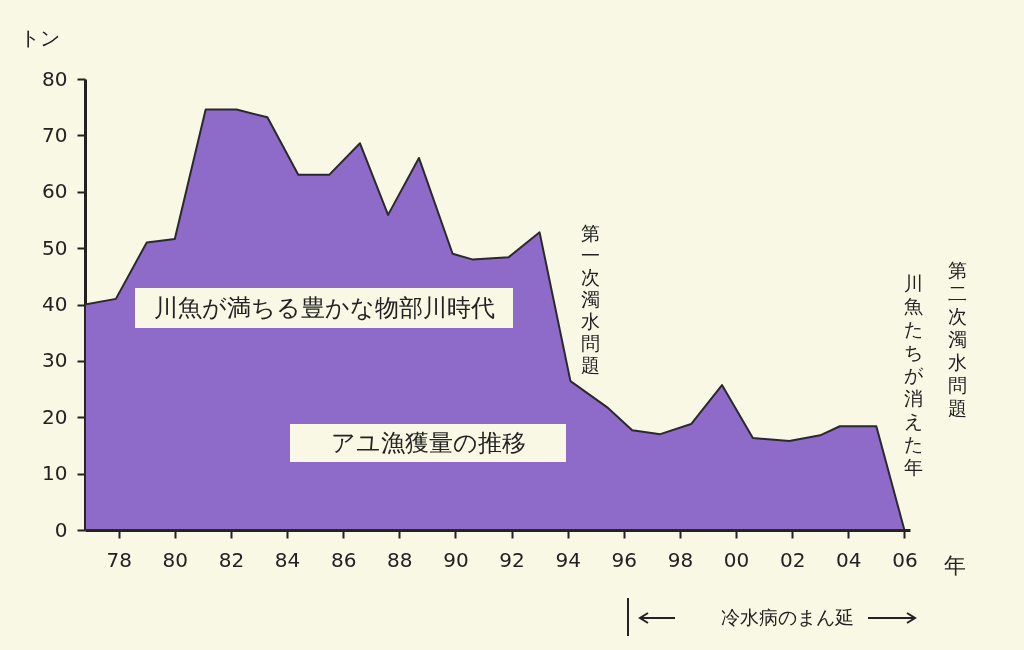 This screenshot has width=1024, height=650. Describe the element at coordinates (590, 299) in the screenshot. I see `annotation: 第一次濁水問題` at that location.